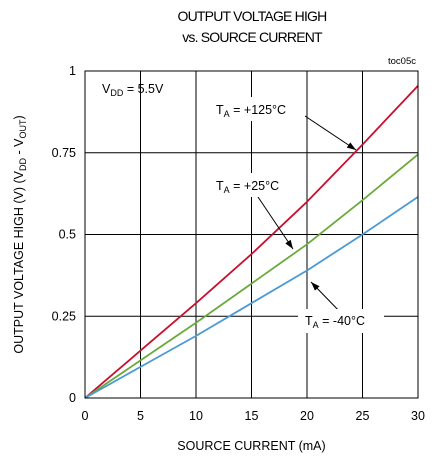 This screenshot has height=464, width=440. I want to click on y-axis-label-mid: - V, so click(19, 148).